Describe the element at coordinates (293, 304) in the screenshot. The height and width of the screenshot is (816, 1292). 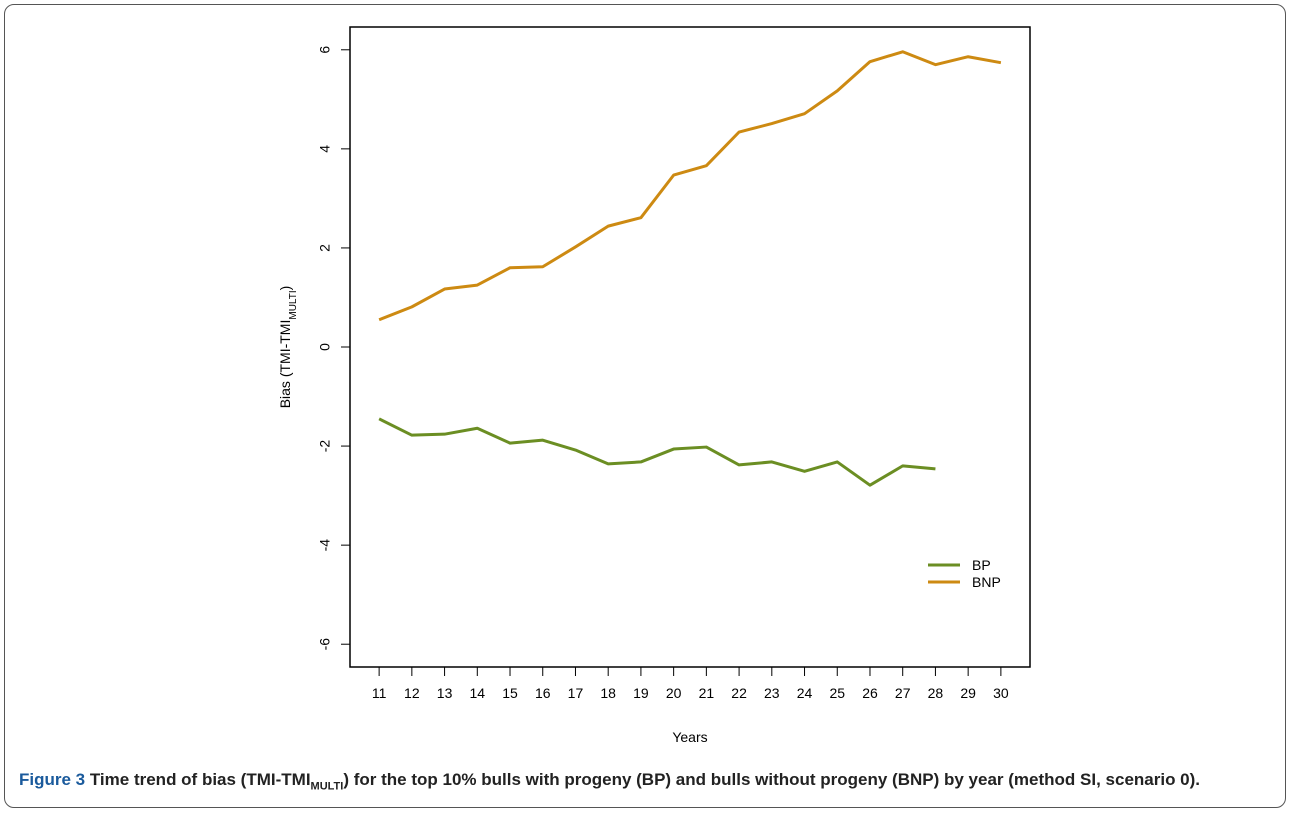
I see `y-label-sub: MULTI` at that location.